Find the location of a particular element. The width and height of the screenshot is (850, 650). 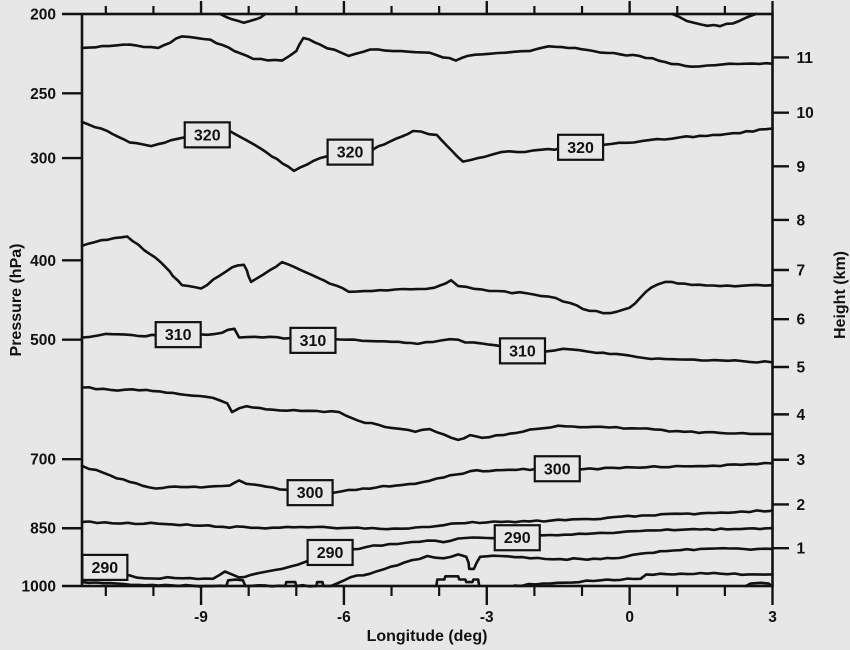

height-tick-label: 3 is located at coordinates (801, 460).